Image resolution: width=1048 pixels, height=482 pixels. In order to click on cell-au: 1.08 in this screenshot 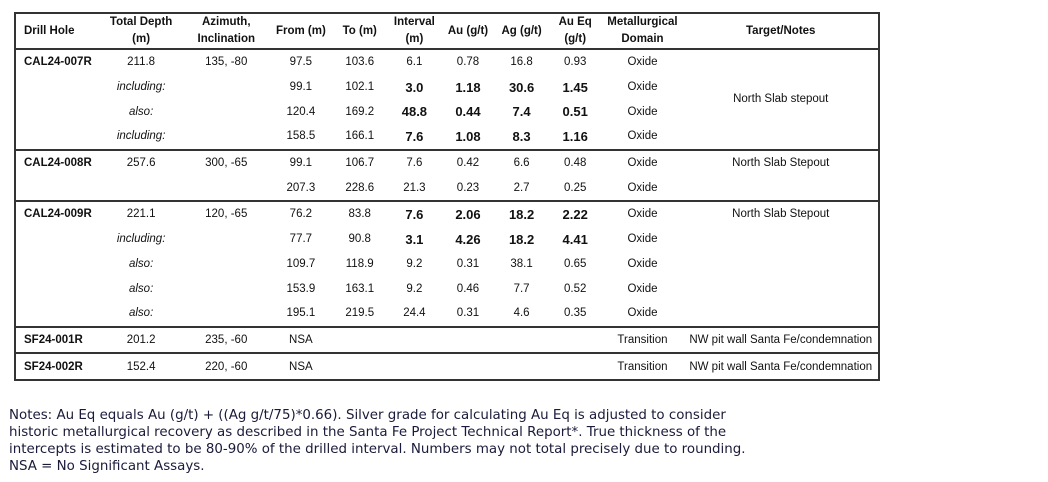, I will do `click(468, 136)`.